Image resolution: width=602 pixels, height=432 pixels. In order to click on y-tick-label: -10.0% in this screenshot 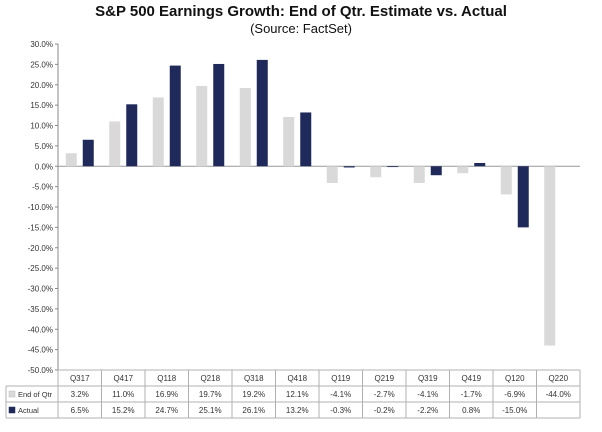, I will do `click(40, 207)`.